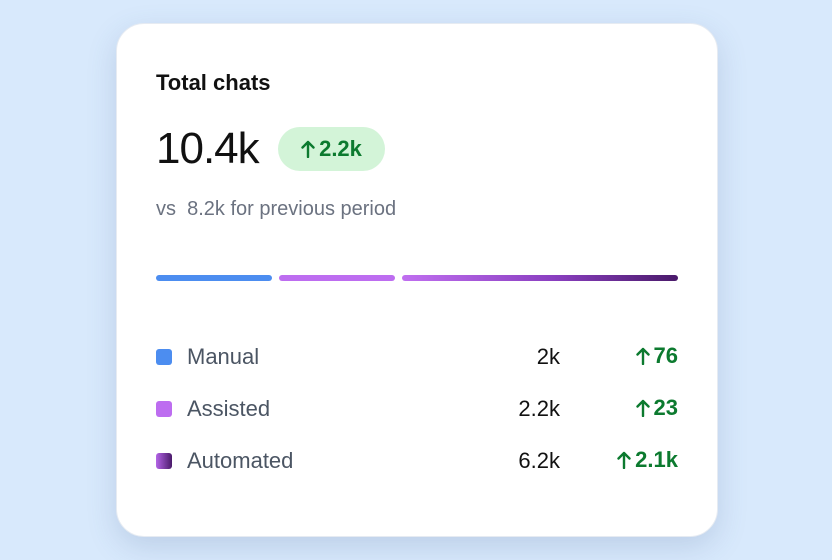 This screenshot has width=832, height=560. I want to click on row-change: 2.1k, so click(647, 460).